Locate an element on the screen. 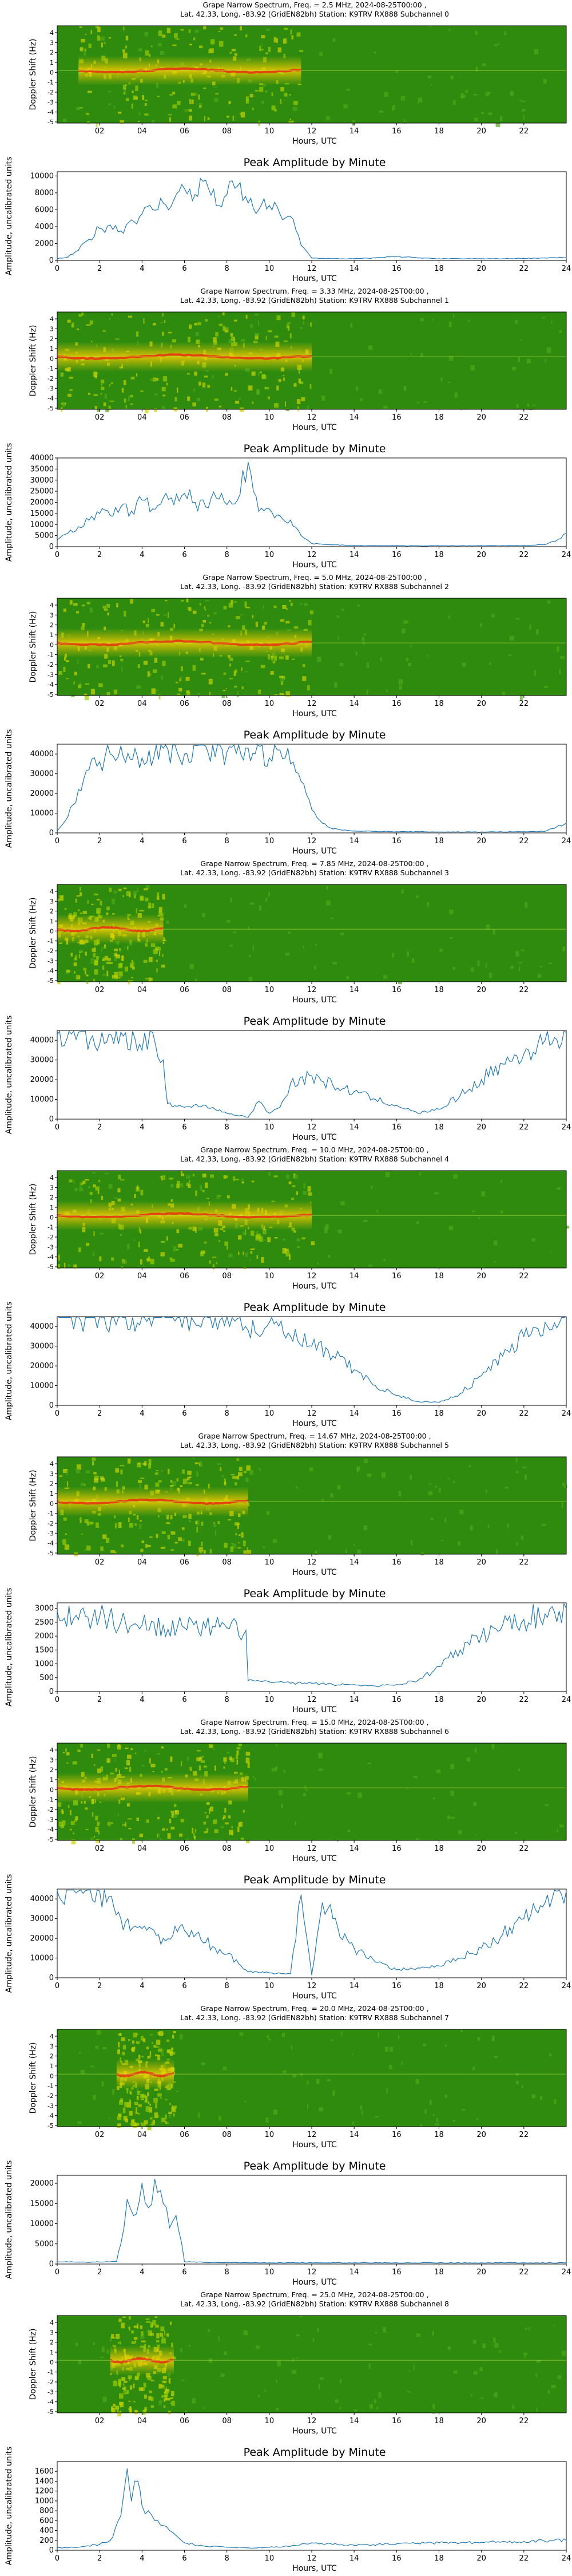 This screenshot has height=2576, width=572. x-tick-label: 8 is located at coordinates (227, 1700).